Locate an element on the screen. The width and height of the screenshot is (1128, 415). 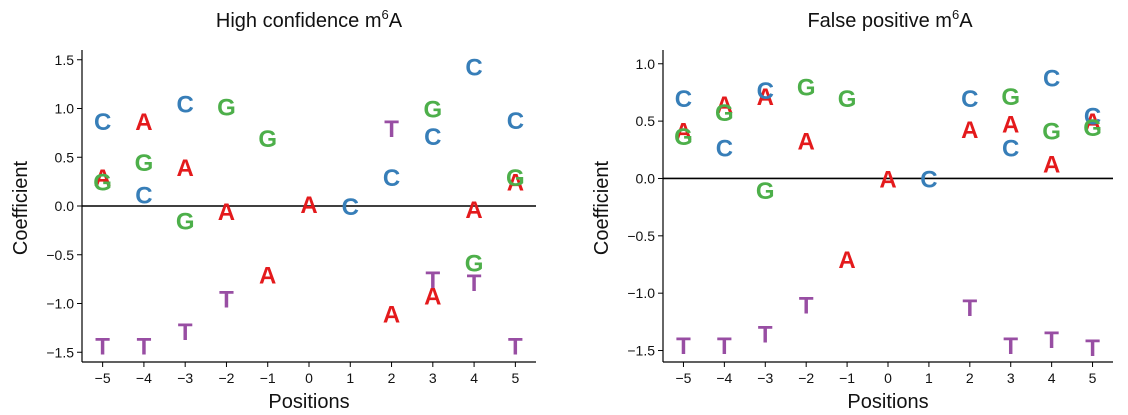
x-axis-label: Positions is located at coordinates (308, 402).